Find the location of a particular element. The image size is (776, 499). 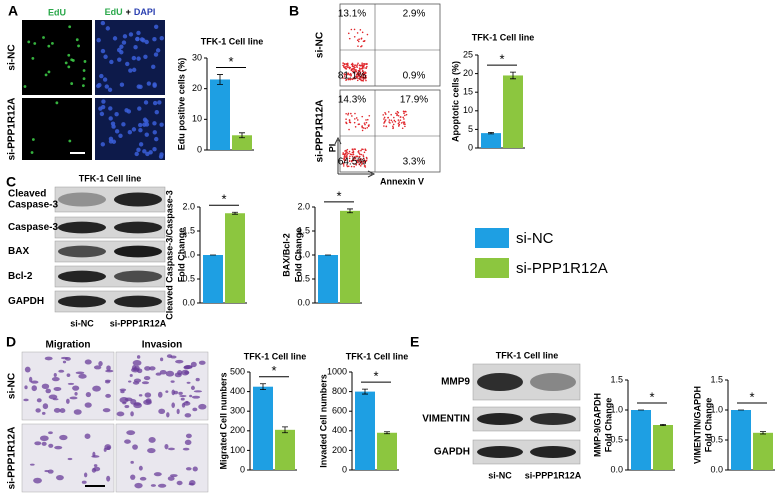

lane-label: si-PPP1R12A is located at coordinates (553, 475).